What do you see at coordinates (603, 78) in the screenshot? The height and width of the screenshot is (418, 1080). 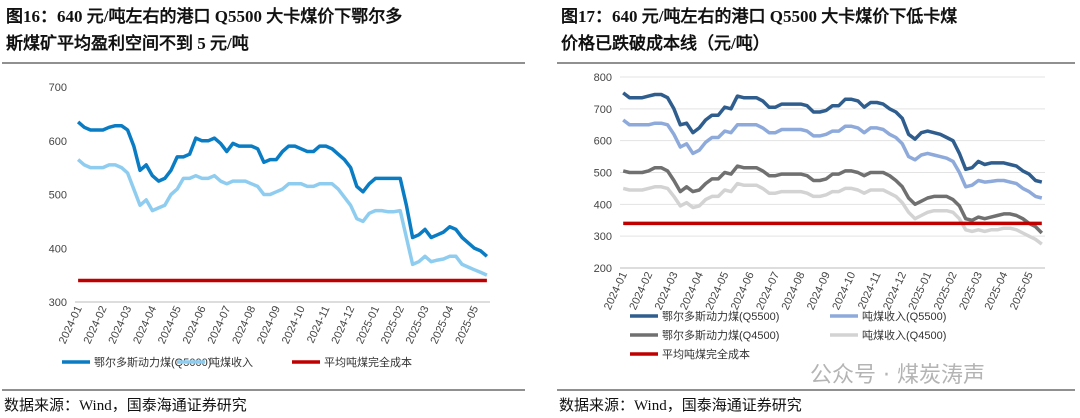 I see `y-tick-label: 800` at bounding box center [603, 78].